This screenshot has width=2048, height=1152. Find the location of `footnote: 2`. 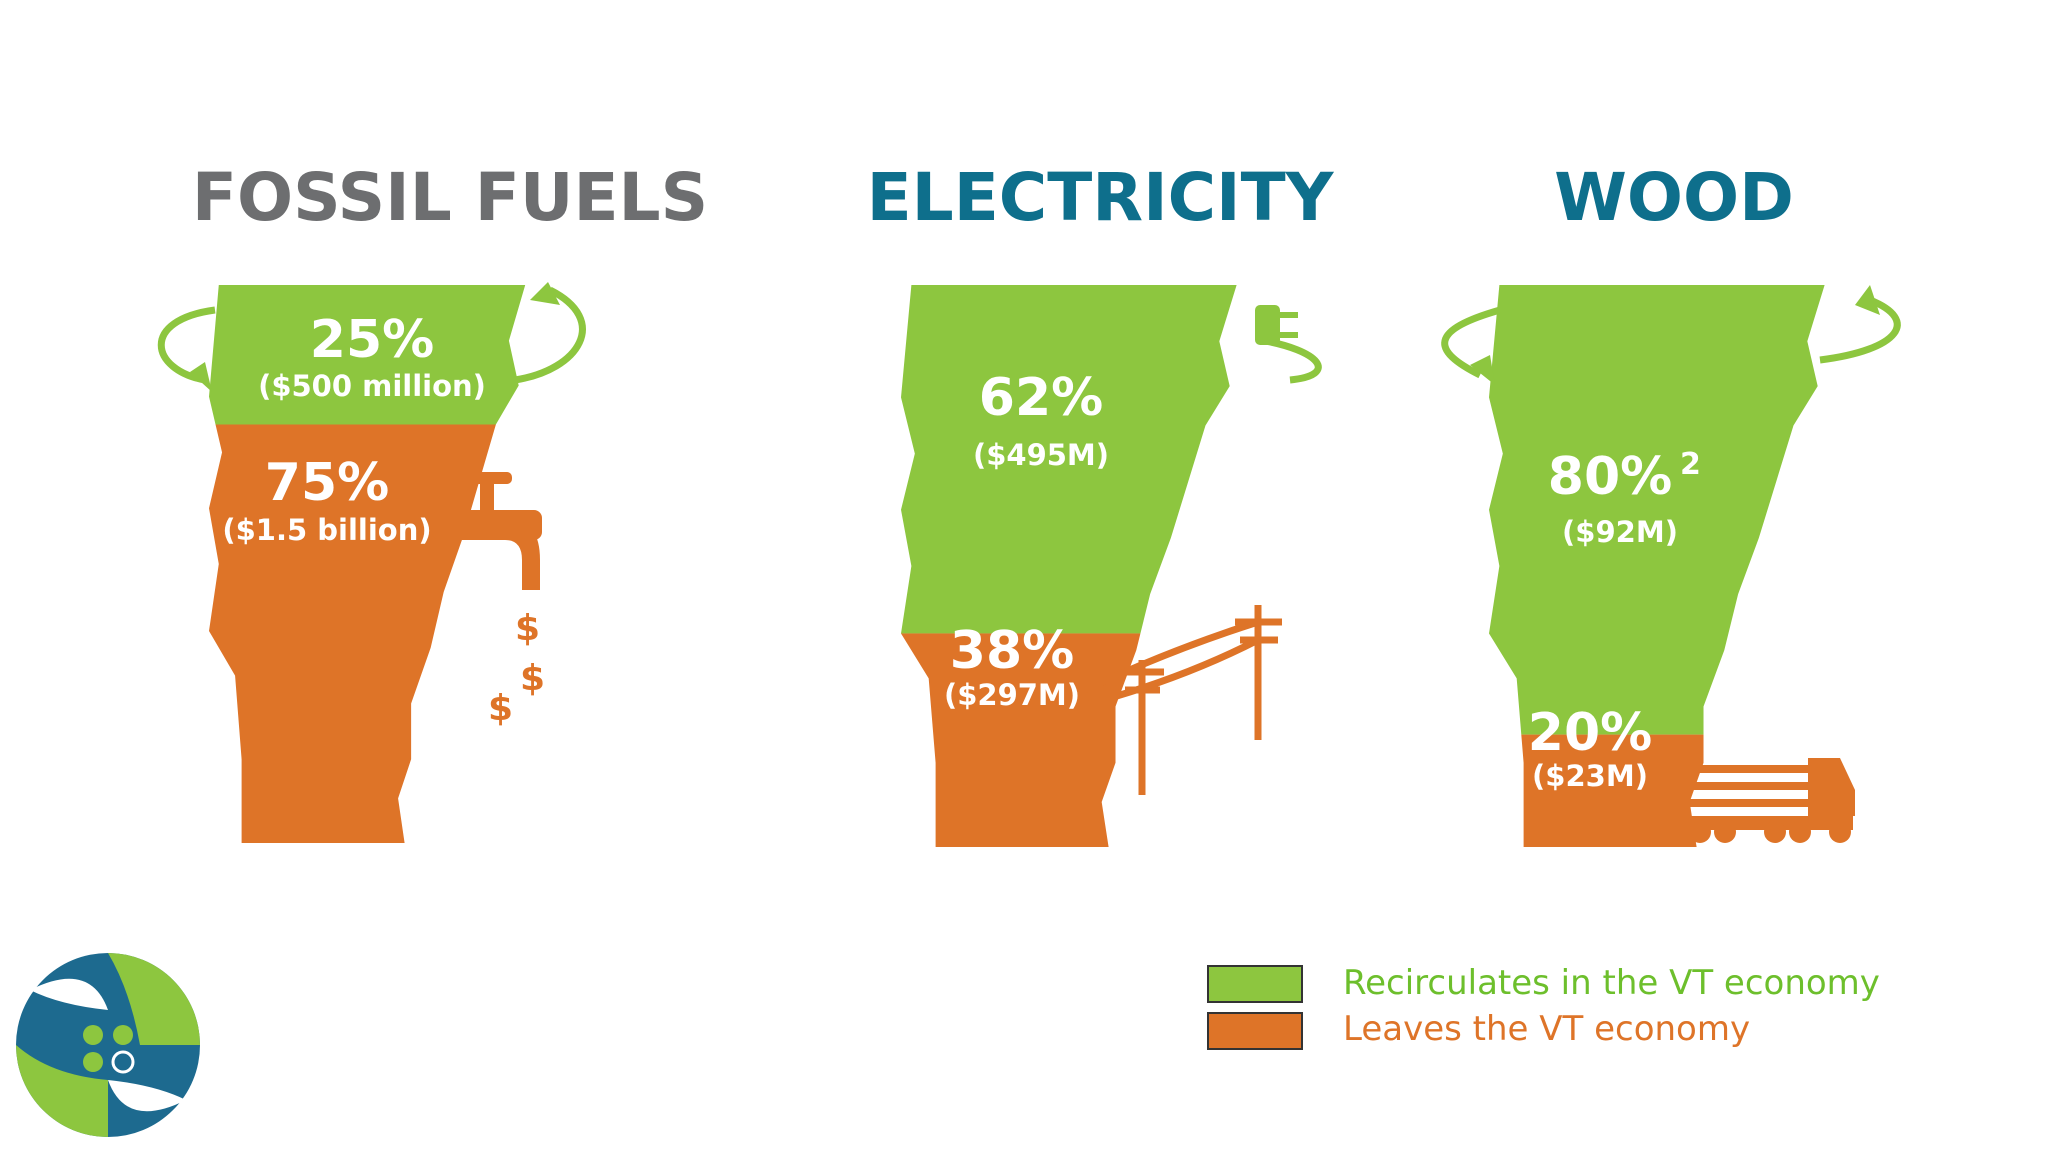

footnote: 2 is located at coordinates (1690, 464).